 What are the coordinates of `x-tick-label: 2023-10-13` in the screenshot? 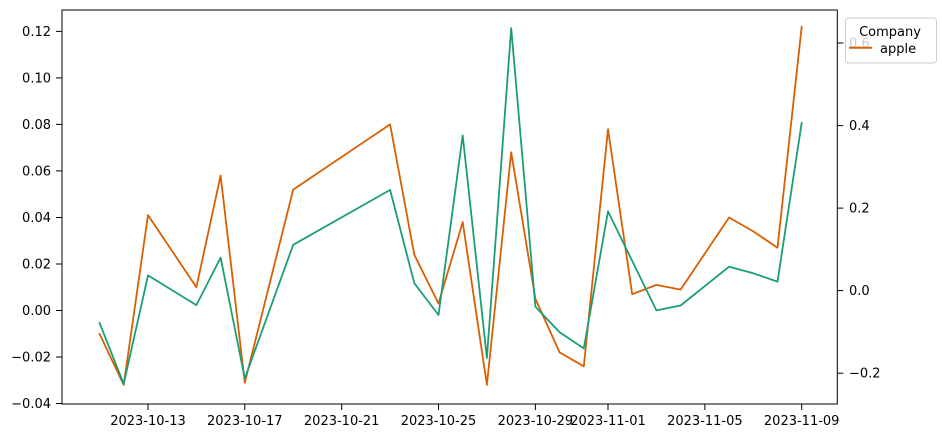 It's located at (148, 421).